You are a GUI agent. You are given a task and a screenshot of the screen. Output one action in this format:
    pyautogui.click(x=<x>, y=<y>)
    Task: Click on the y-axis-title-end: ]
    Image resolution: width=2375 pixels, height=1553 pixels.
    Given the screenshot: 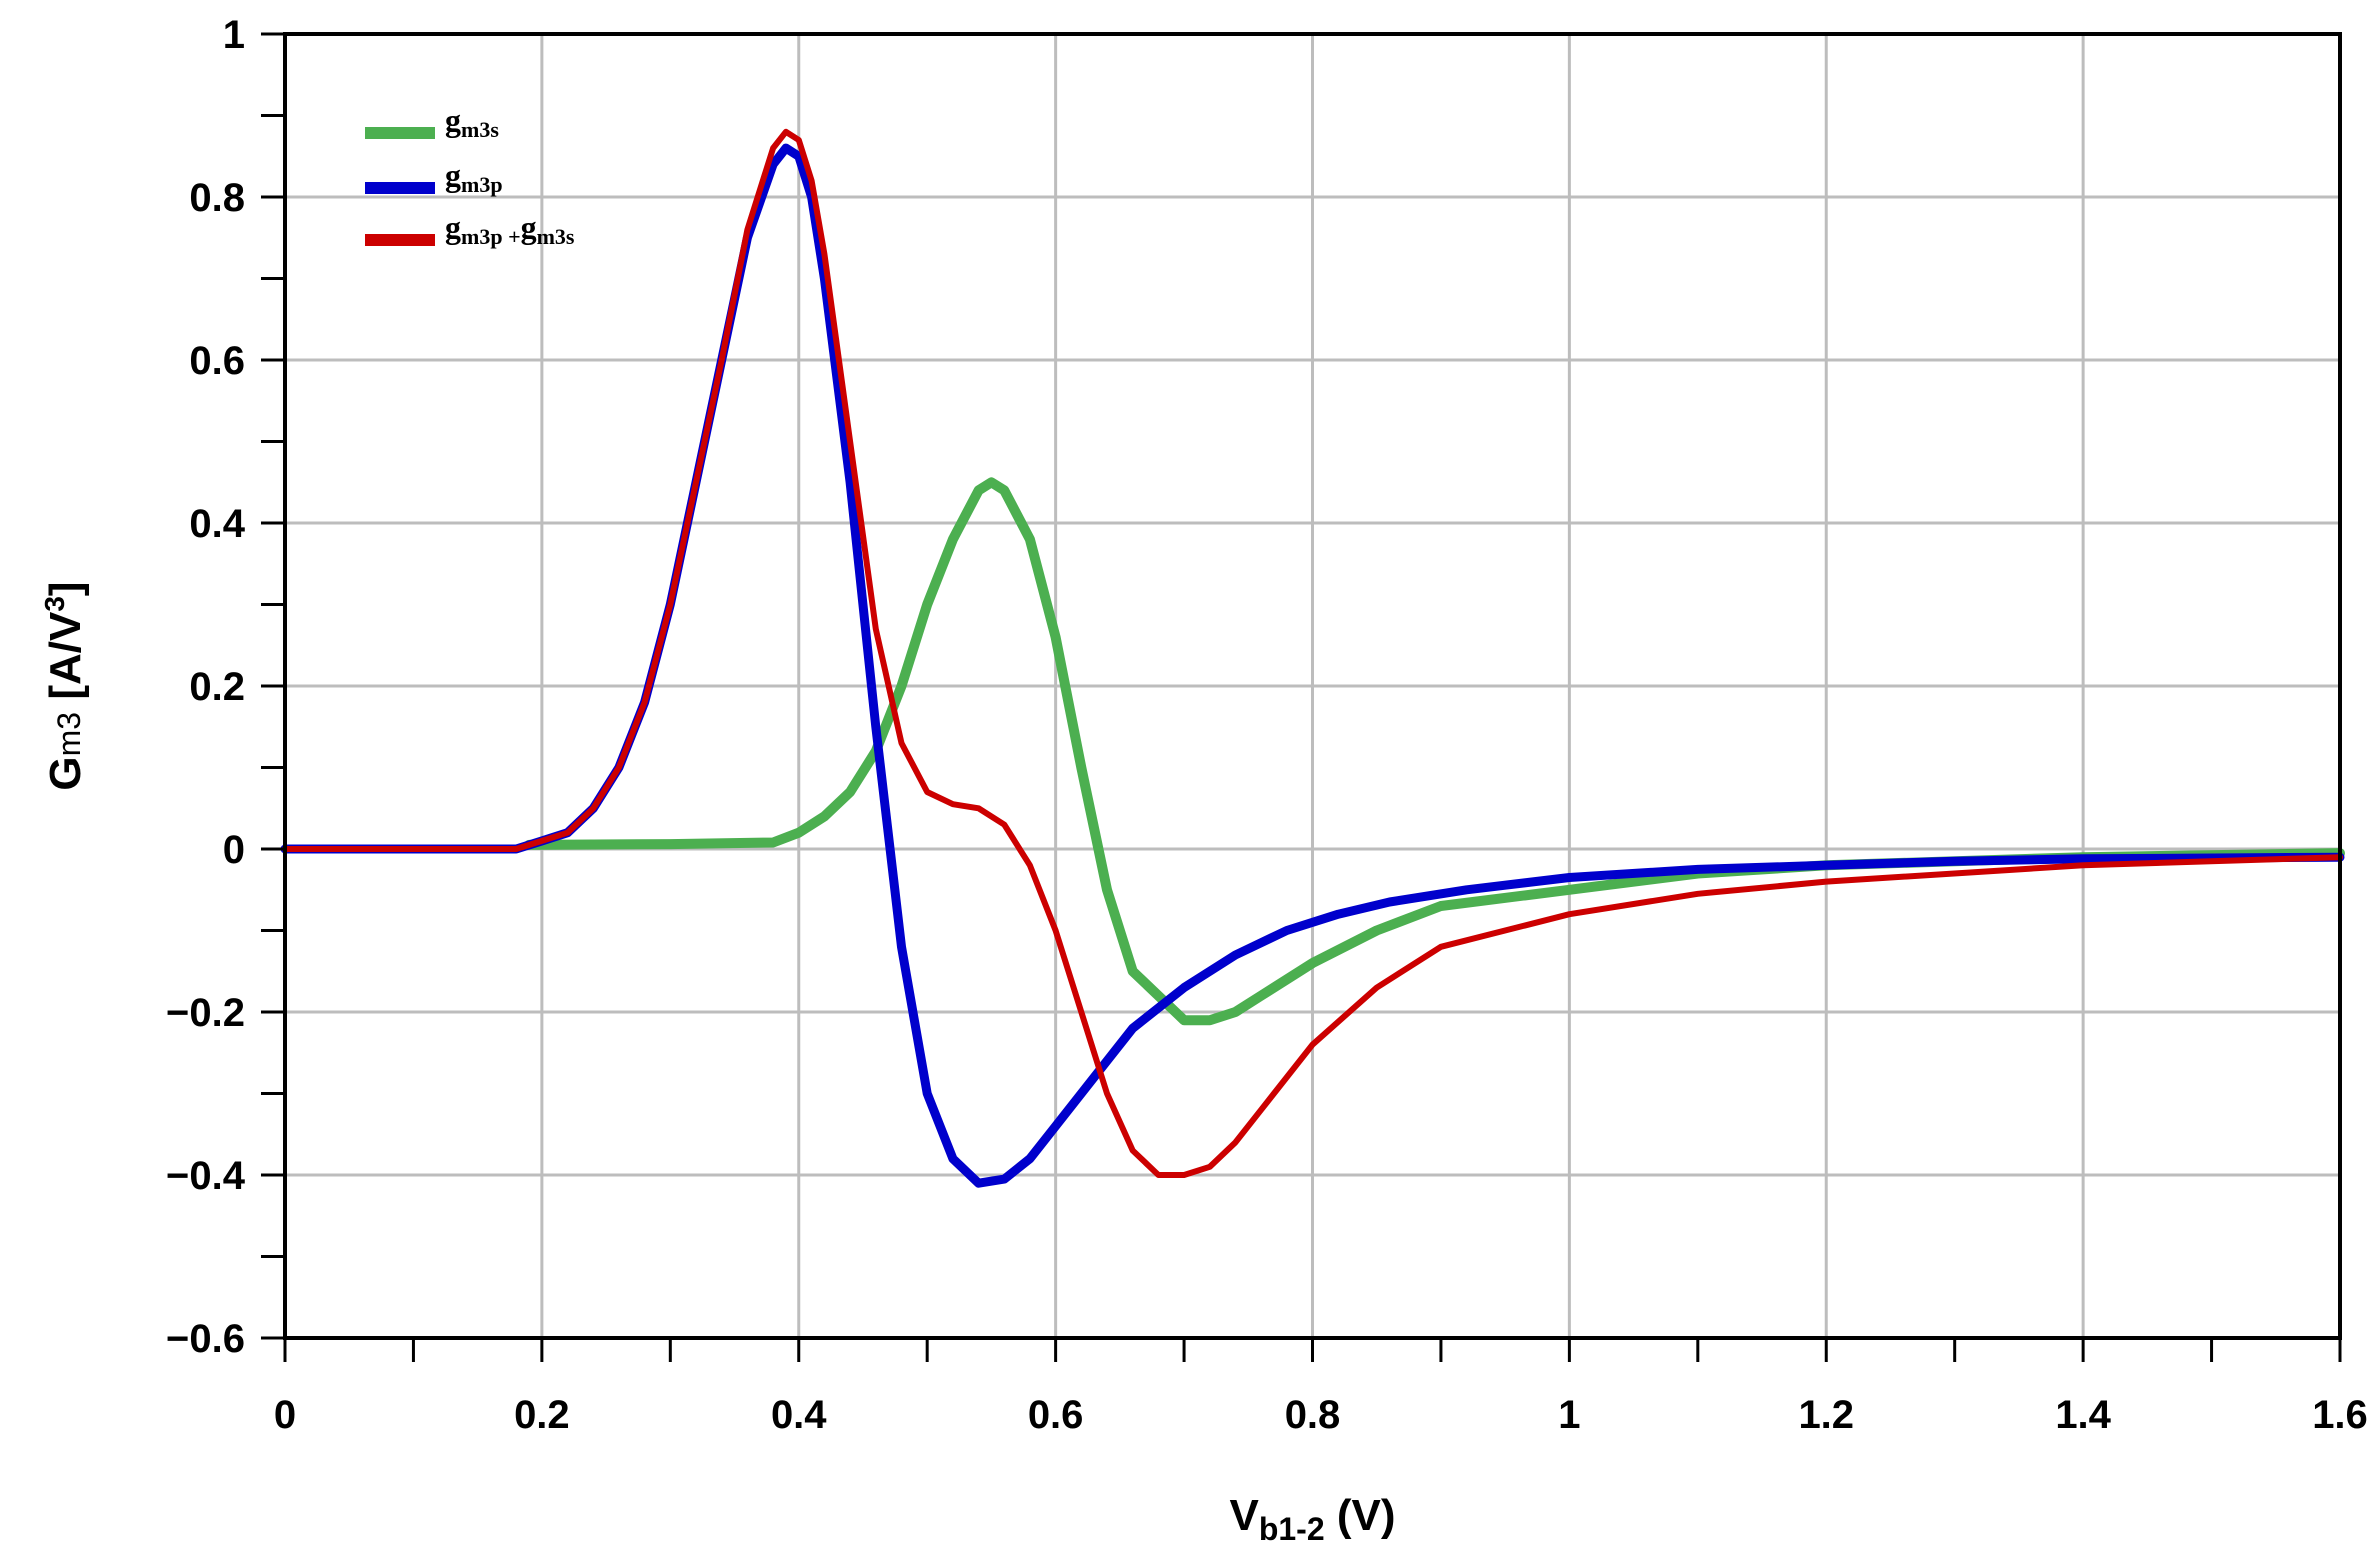 What is the action you would take?
    pyautogui.click(x=65, y=588)
    